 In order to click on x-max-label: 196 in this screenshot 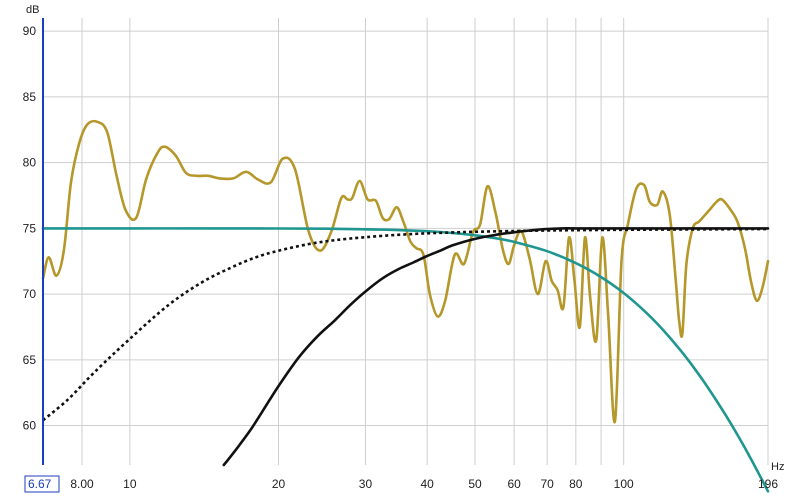, I will do `click(768, 484)`.